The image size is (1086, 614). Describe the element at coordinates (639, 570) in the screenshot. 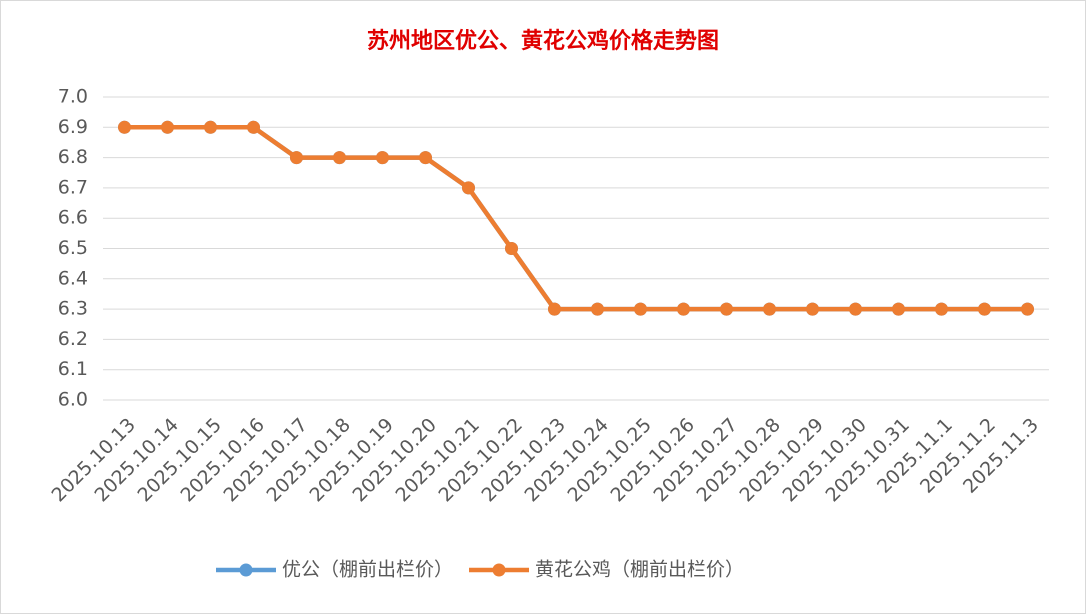

I see `legend-label: 黄花公鸡（棚前出栏价）` at that location.